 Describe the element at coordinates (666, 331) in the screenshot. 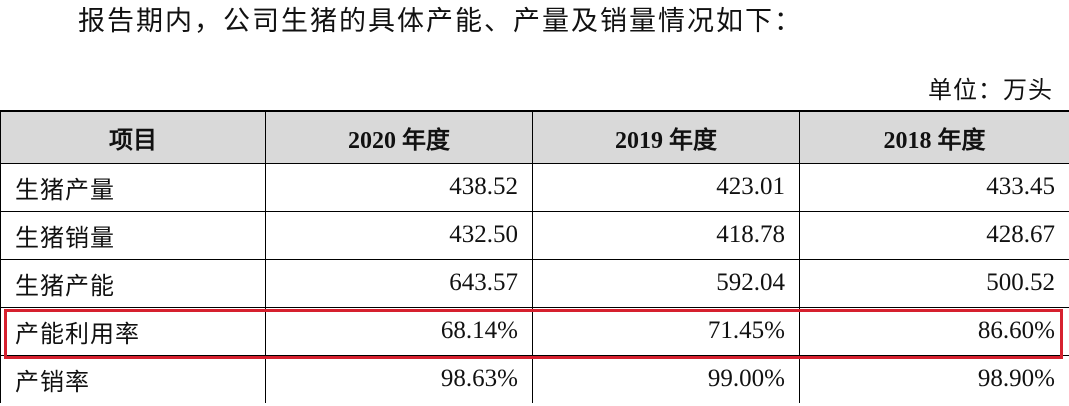

I see `cell-2019: 71.45%` at that location.